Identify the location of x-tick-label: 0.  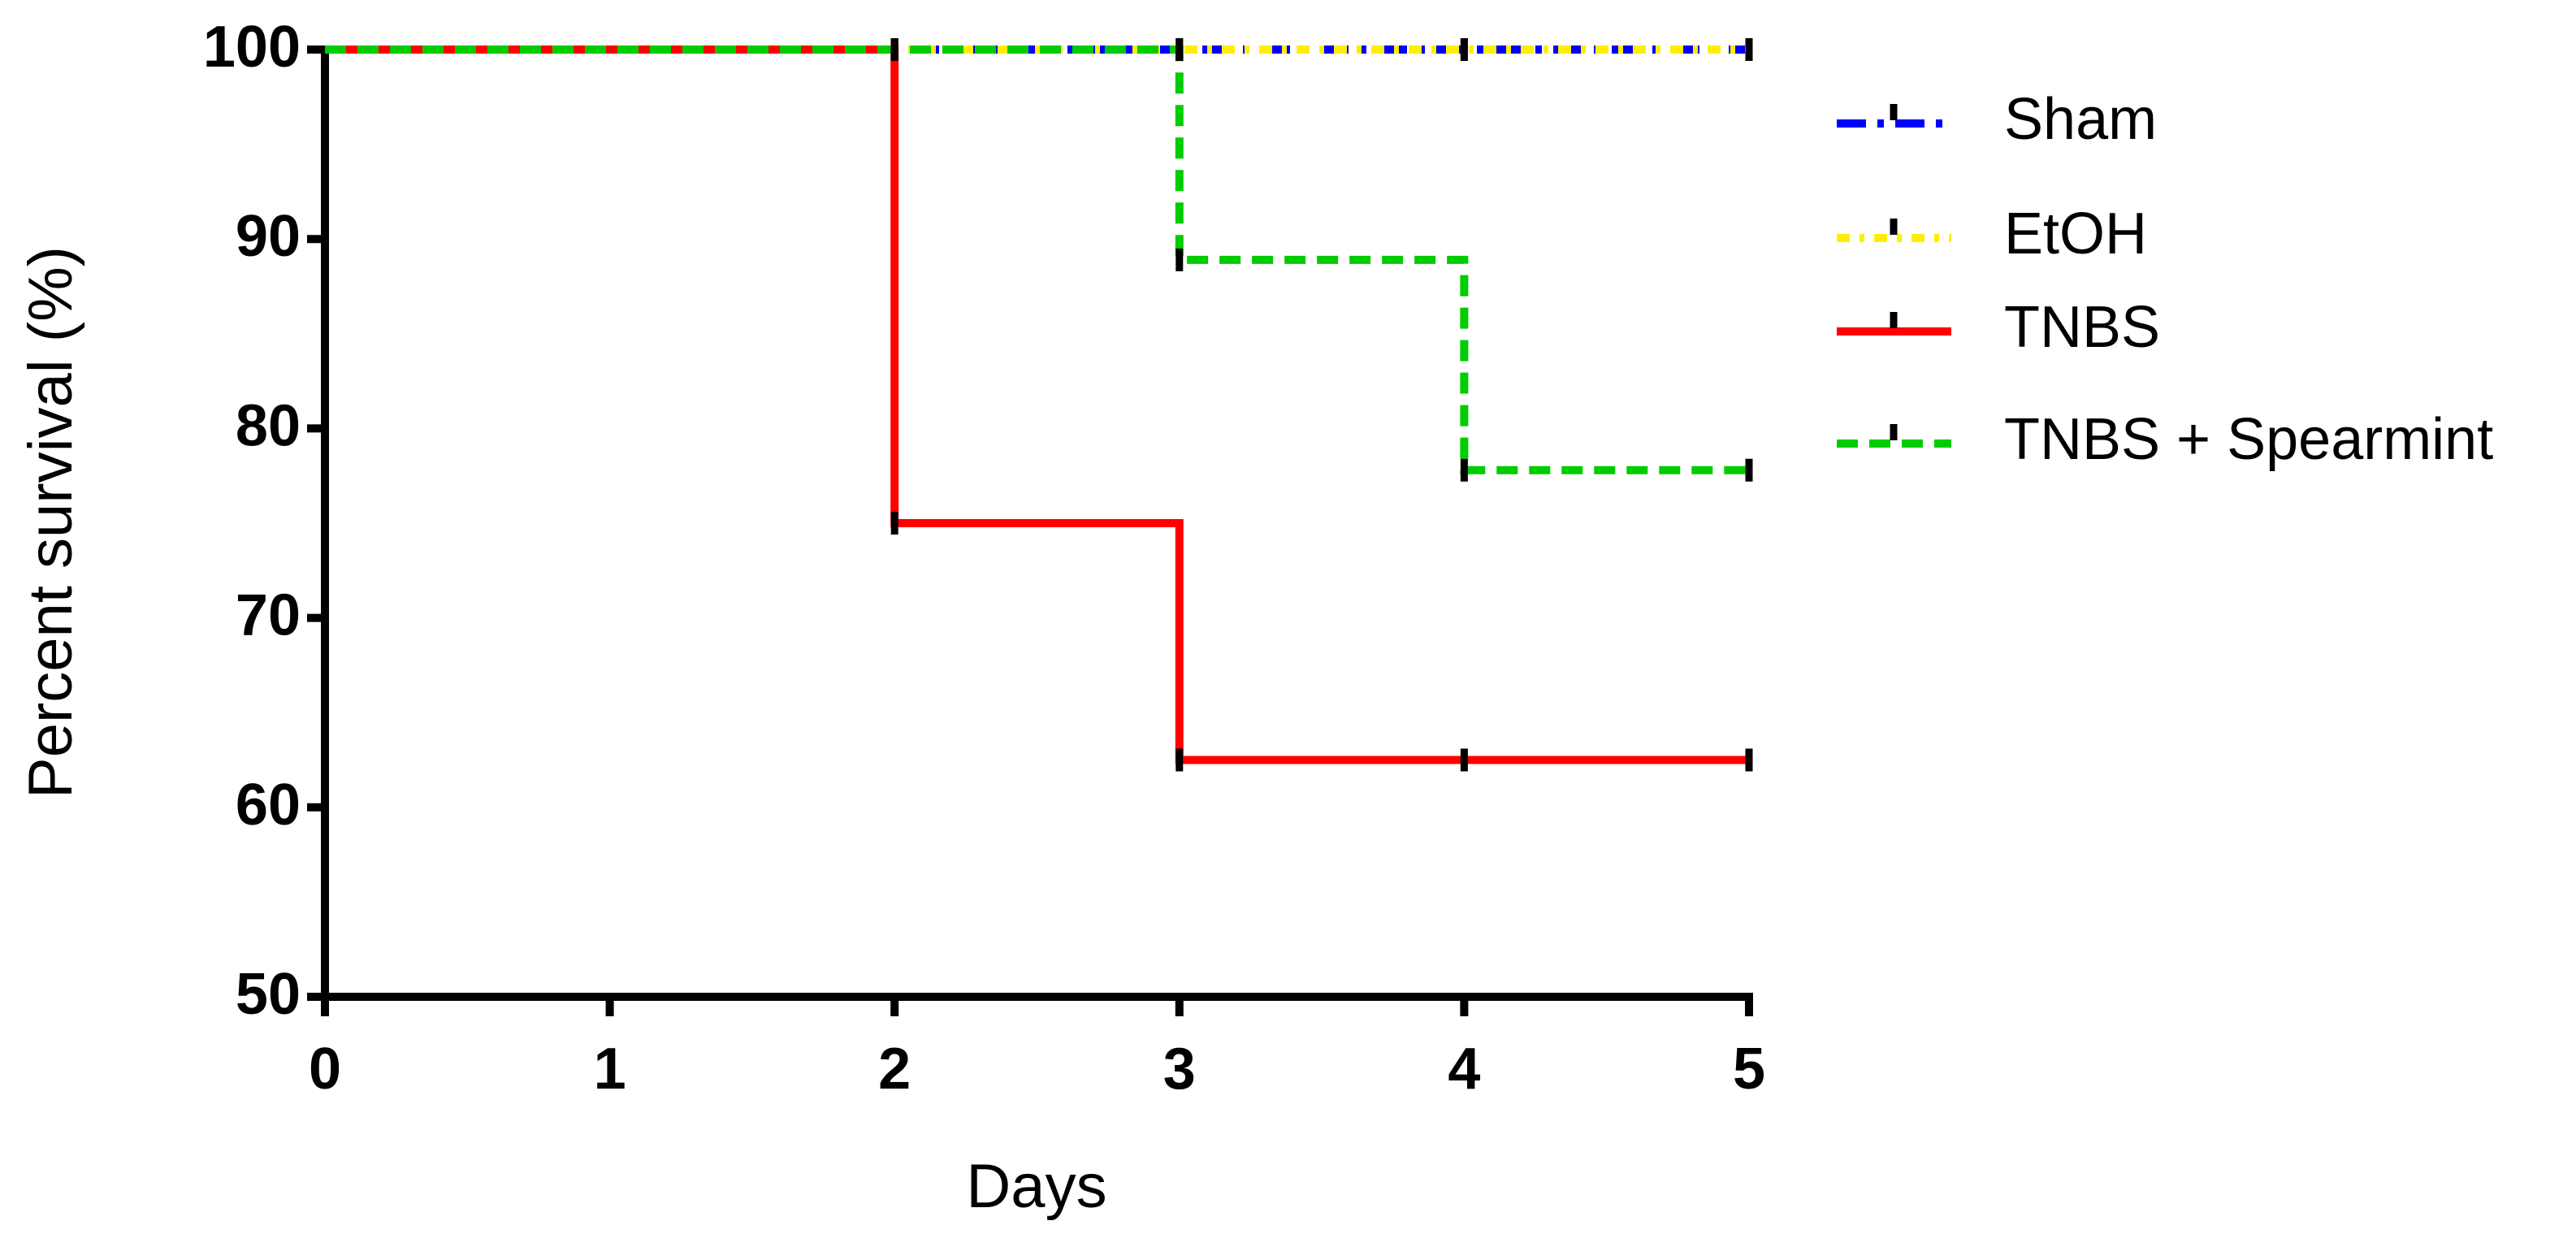
(325, 1069).